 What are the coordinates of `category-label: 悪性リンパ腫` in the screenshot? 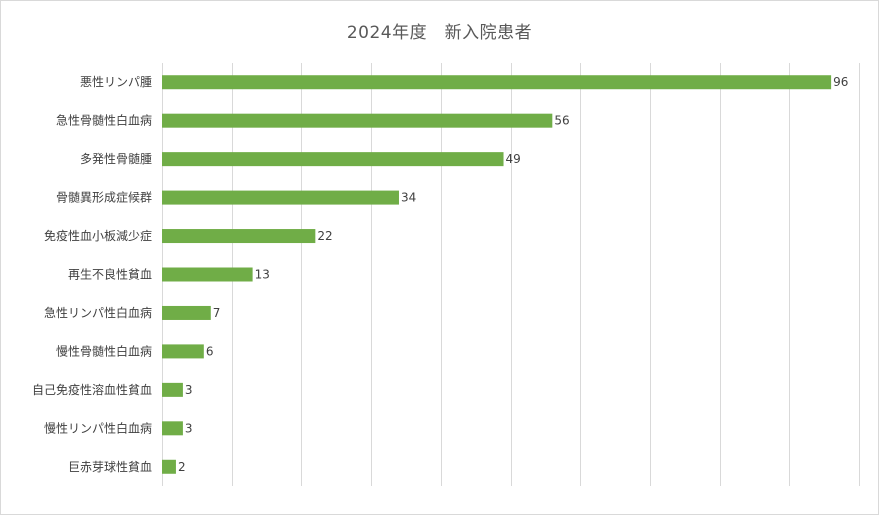 It's located at (116, 82).